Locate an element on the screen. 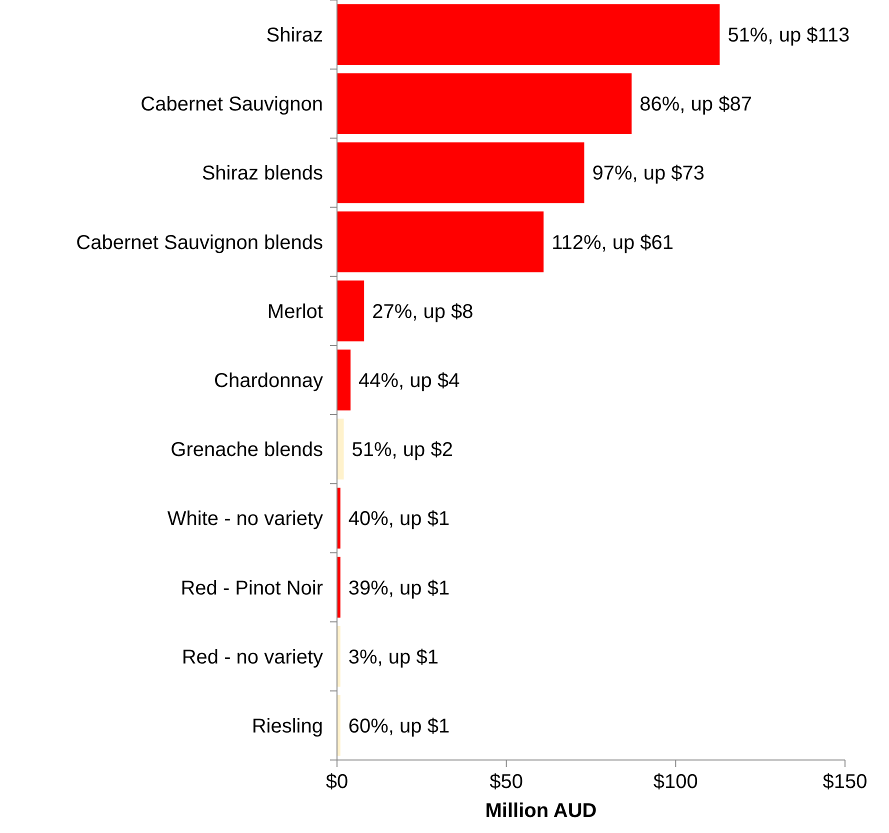  y-tick-label: White - no variety is located at coordinates (245, 519).